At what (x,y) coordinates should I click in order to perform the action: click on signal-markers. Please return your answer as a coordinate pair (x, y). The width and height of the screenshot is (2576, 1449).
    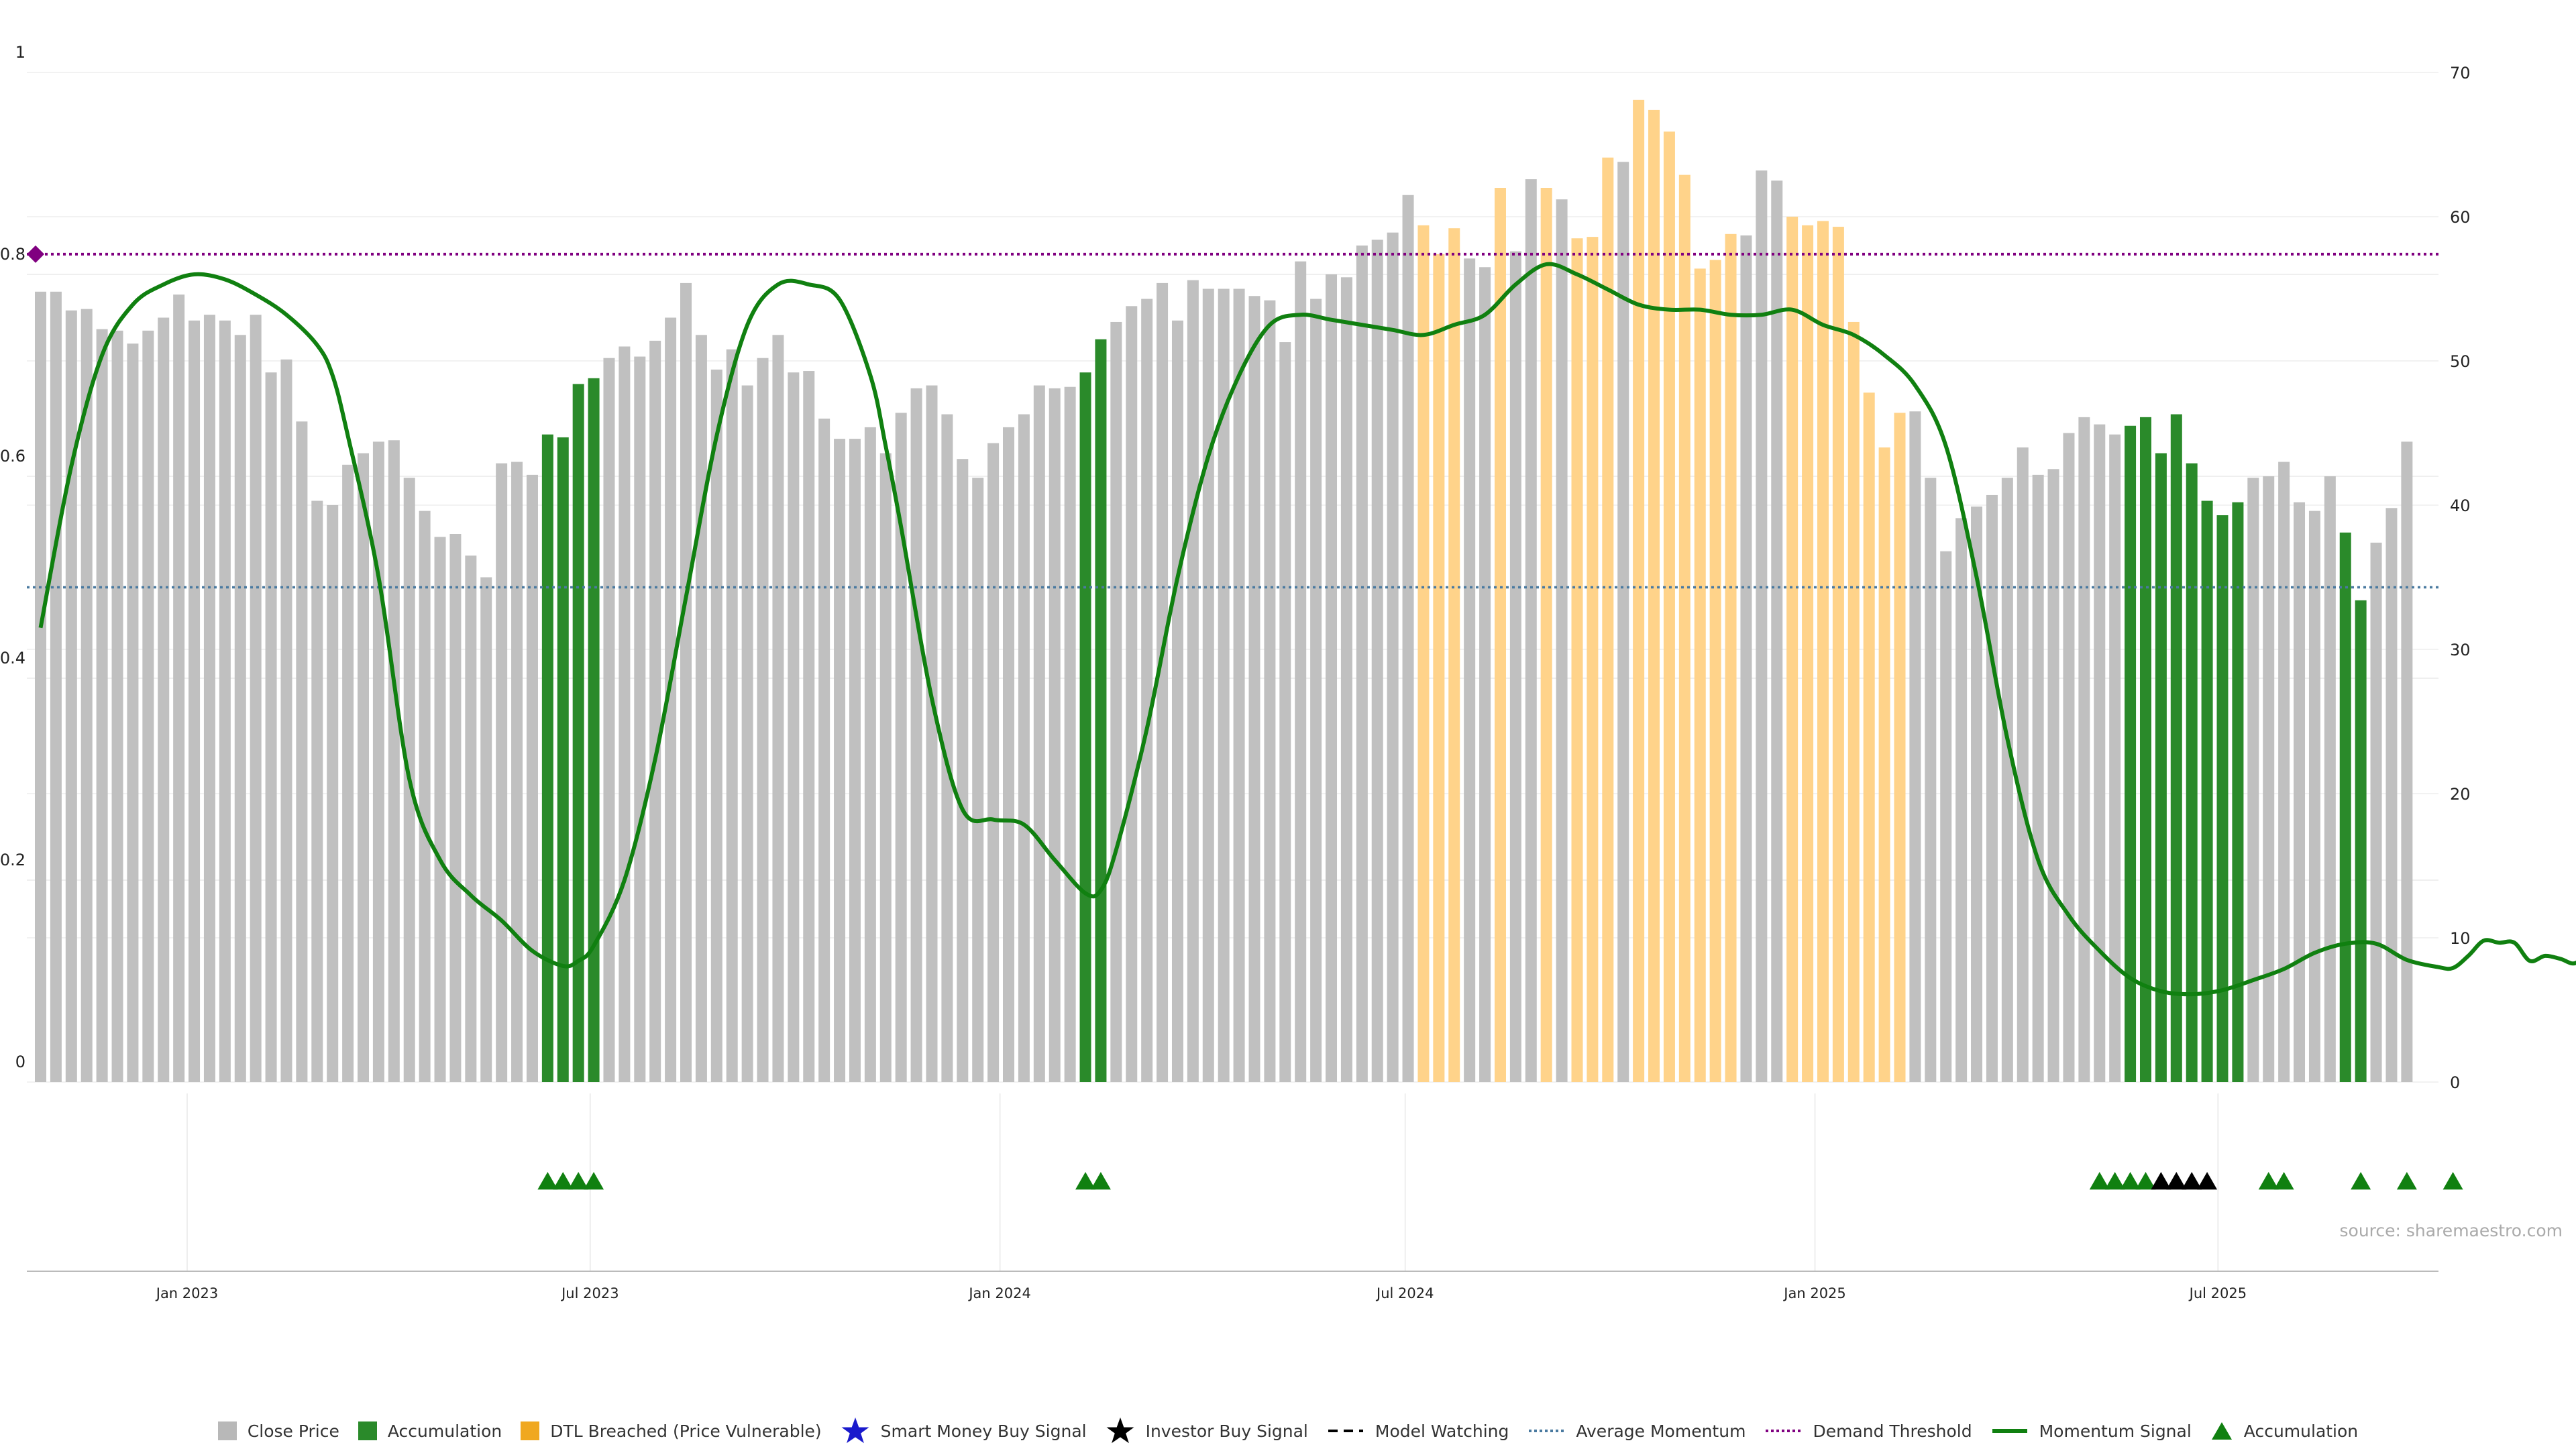
    Looking at the image, I should click on (1500, 1181).